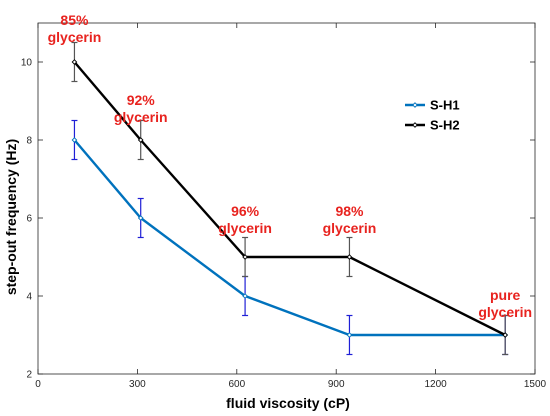  What do you see at coordinates (349, 211) in the screenshot?
I see `annotation-label: 98%` at bounding box center [349, 211].